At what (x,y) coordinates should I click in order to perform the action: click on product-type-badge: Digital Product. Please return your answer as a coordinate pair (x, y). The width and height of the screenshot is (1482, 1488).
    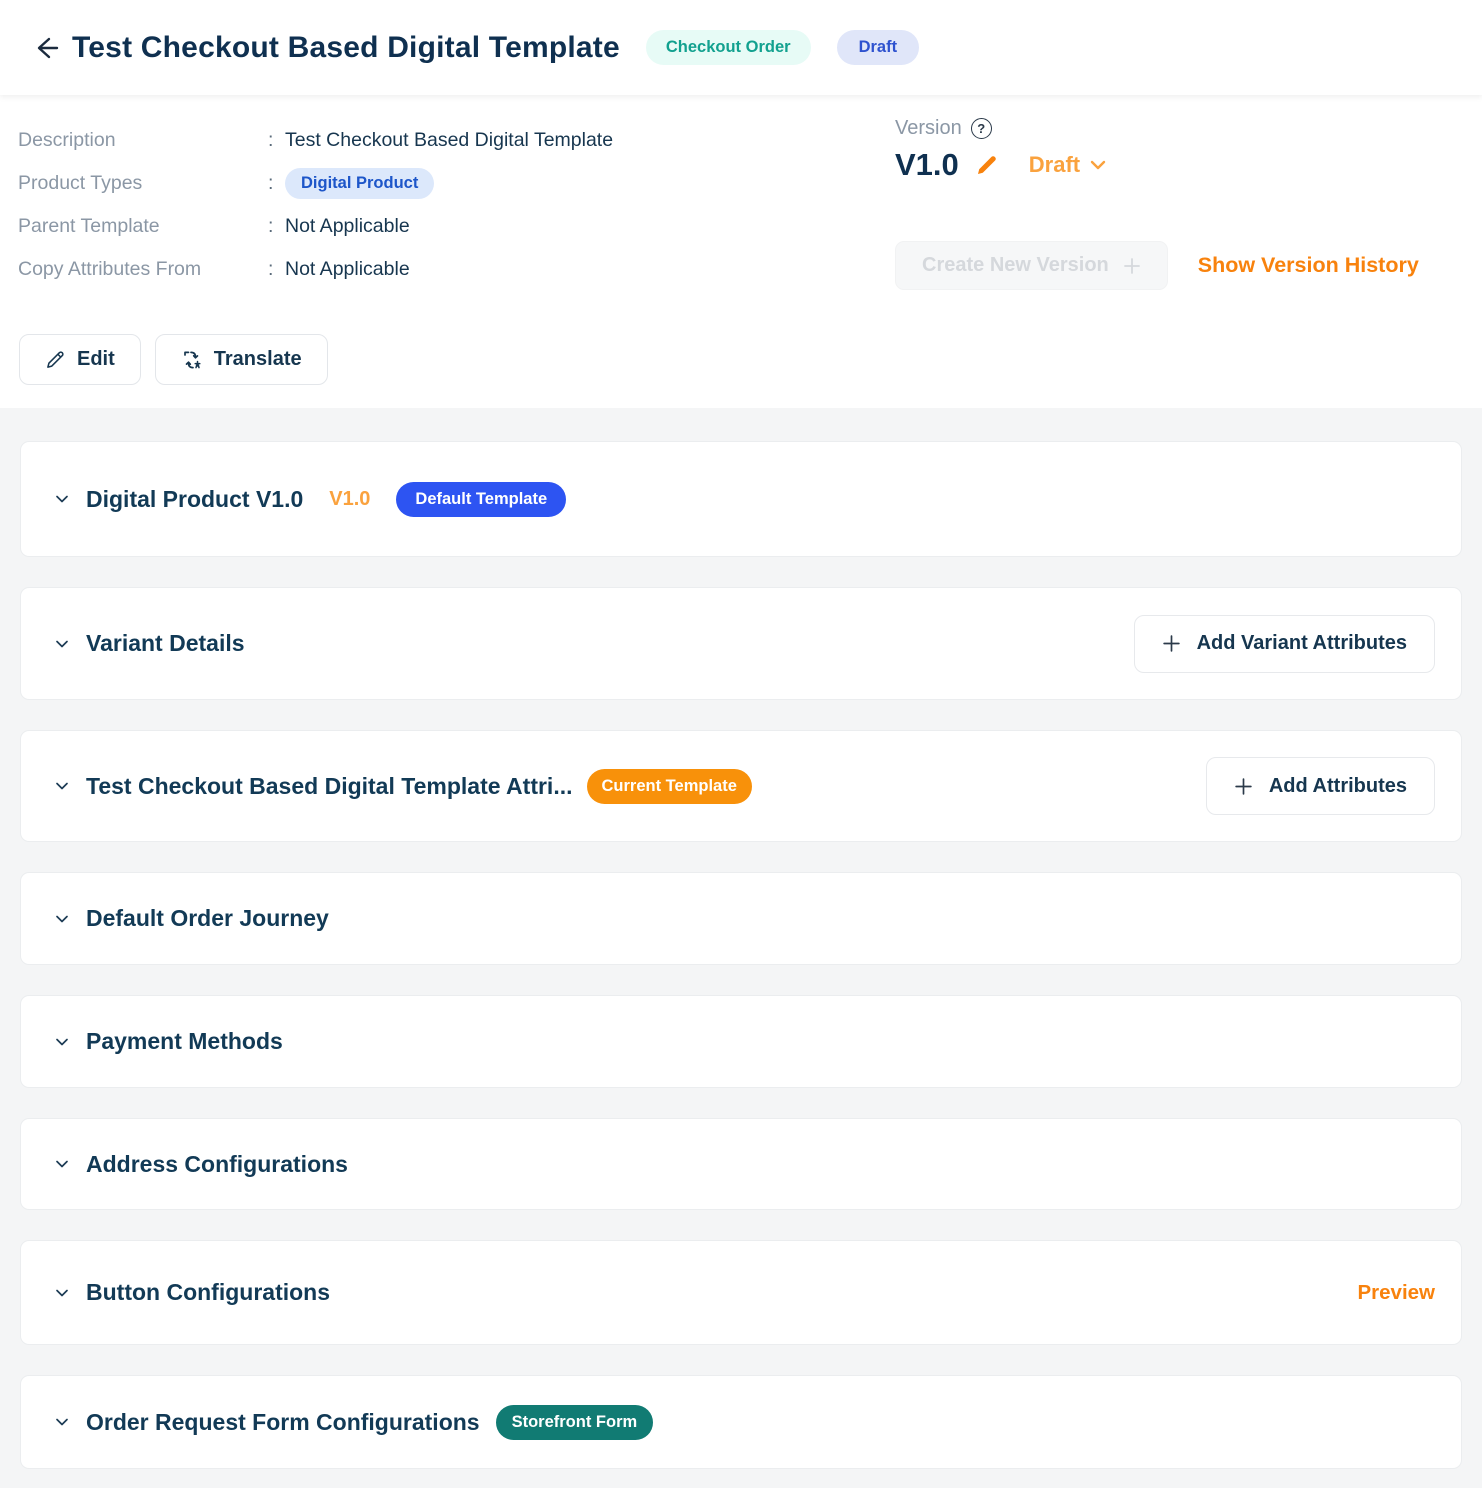
    Looking at the image, I should click on (360, 183).